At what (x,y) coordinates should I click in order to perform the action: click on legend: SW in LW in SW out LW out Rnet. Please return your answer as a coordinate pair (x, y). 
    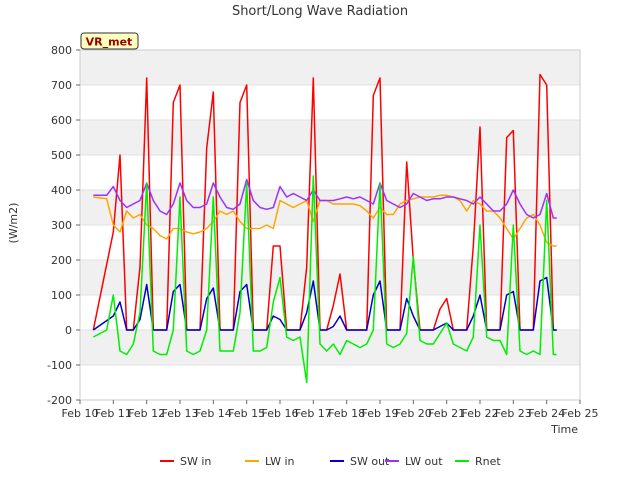
    Looking at the image, I should click on (330, 461).